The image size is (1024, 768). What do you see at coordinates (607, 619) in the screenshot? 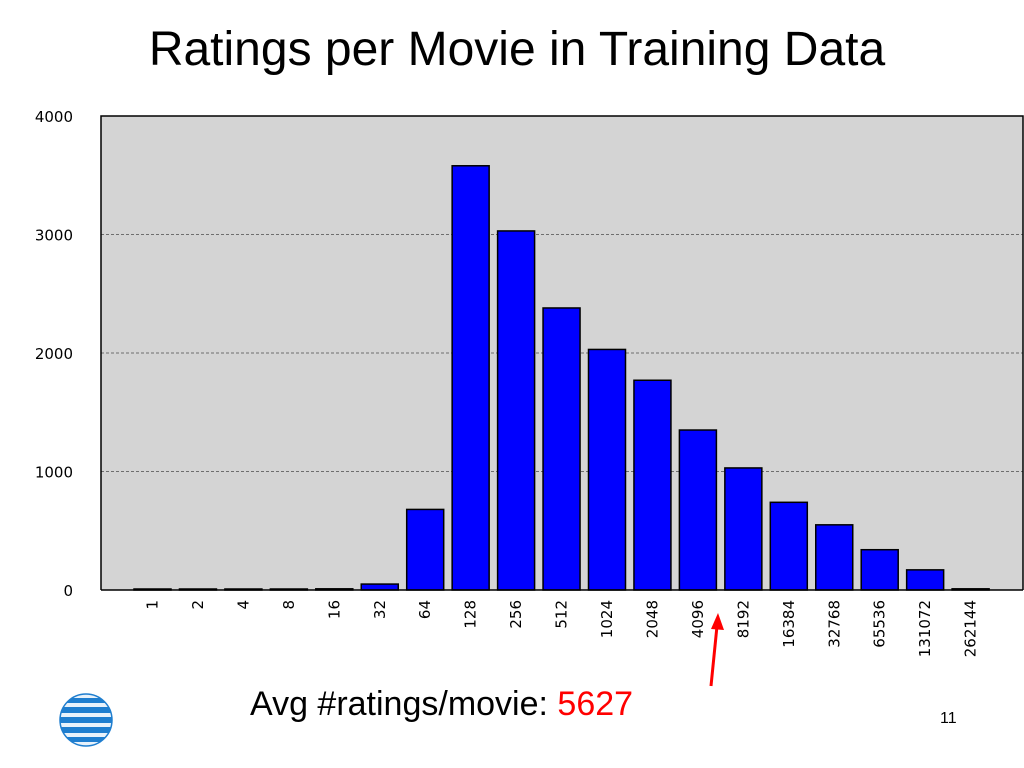
I see `x-tick-label: 1024` at bounding box center [607, 619].